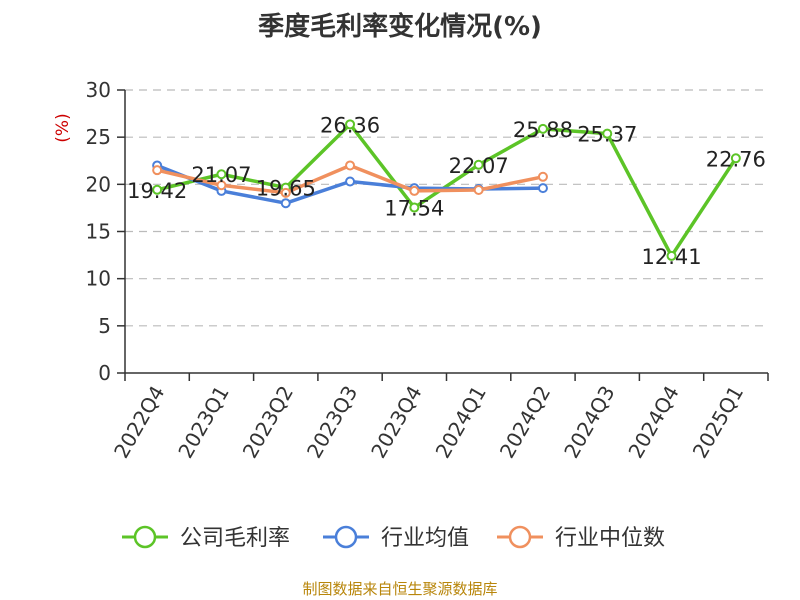  Describe the element at coordinates (610, 538) in the screenshot. I see `legend-label: 行业中位数` at that location.